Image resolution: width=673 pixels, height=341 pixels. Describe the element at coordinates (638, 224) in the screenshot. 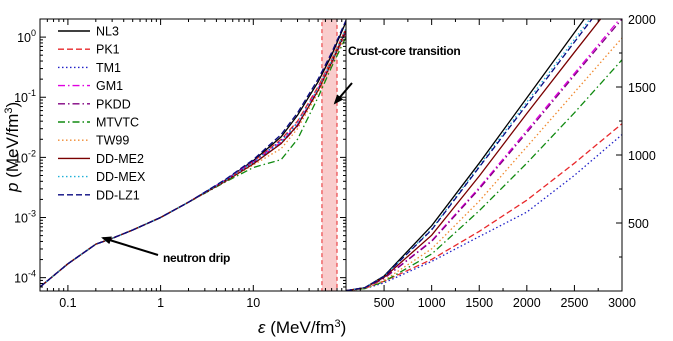

I see `right-y-tick-label: 500` at that location.